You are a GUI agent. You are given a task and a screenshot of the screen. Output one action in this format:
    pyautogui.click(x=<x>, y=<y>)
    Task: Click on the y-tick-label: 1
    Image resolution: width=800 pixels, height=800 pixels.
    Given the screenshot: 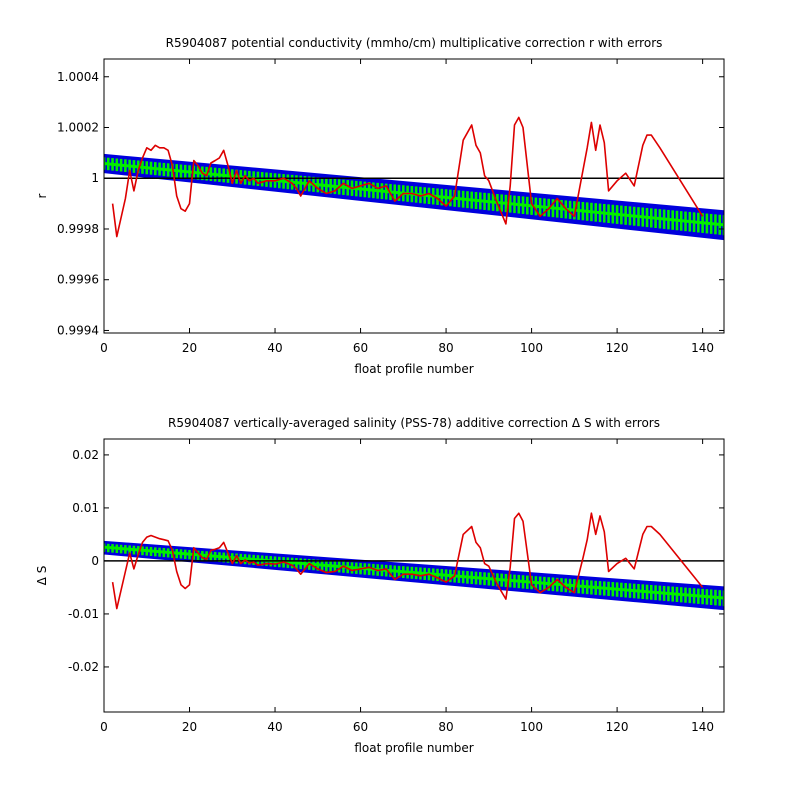 What is the action you would take?
    pyautogui.click(x=95, y=178)
    